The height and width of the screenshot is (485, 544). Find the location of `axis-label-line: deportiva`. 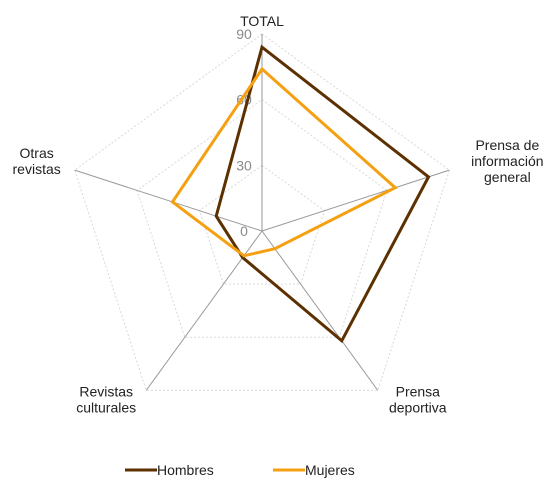

axis-label-line: deportiva is located at coordinates (418, 407).